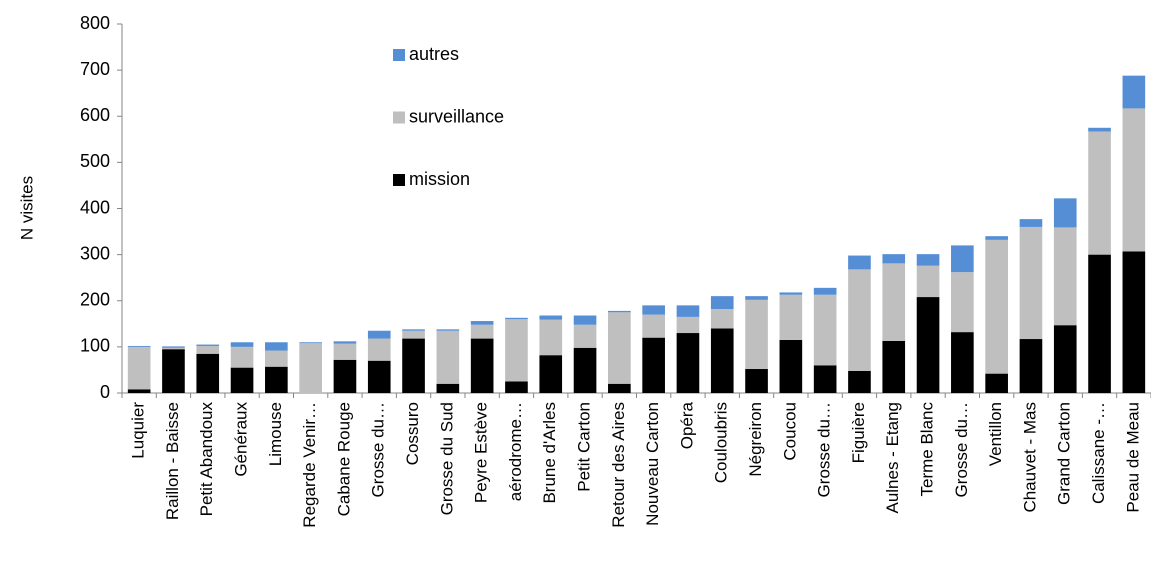 This screenshot has width=1151, height=585. I want to click on x-tick-label: Luquier, so click(138, 430).